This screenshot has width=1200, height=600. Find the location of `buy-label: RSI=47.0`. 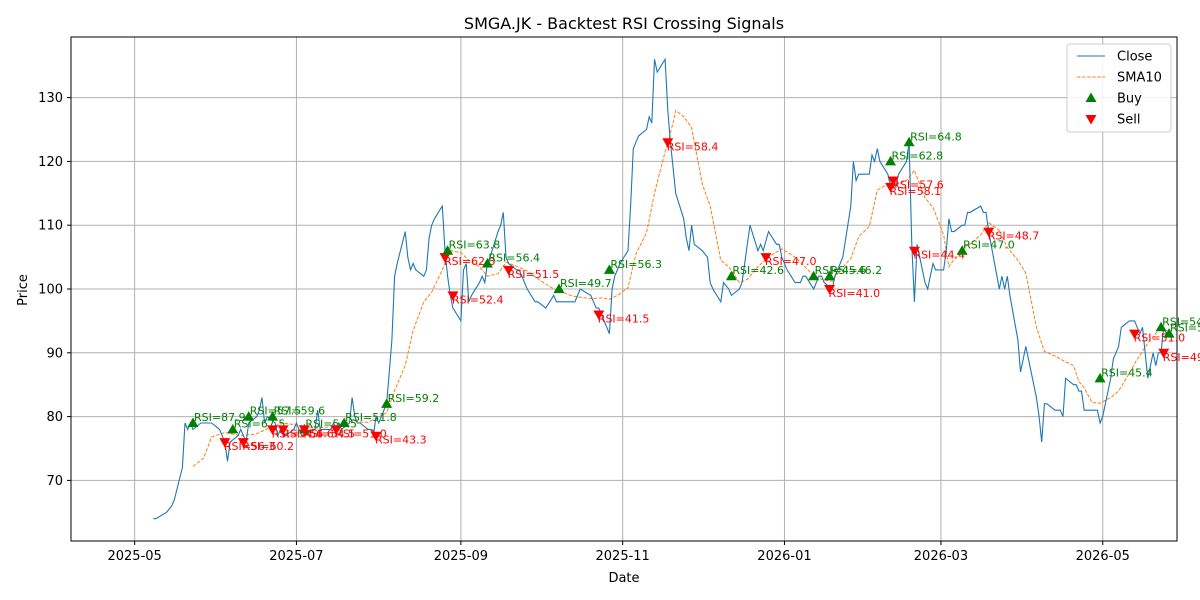

buy-label: RSI=47.0 is located at coordinates (989, 245).